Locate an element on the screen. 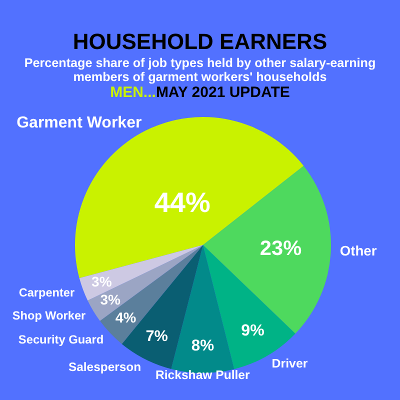 The height and width of the screenshot is (400, 400). data-label: 23% is located at coordinates (281, 248).